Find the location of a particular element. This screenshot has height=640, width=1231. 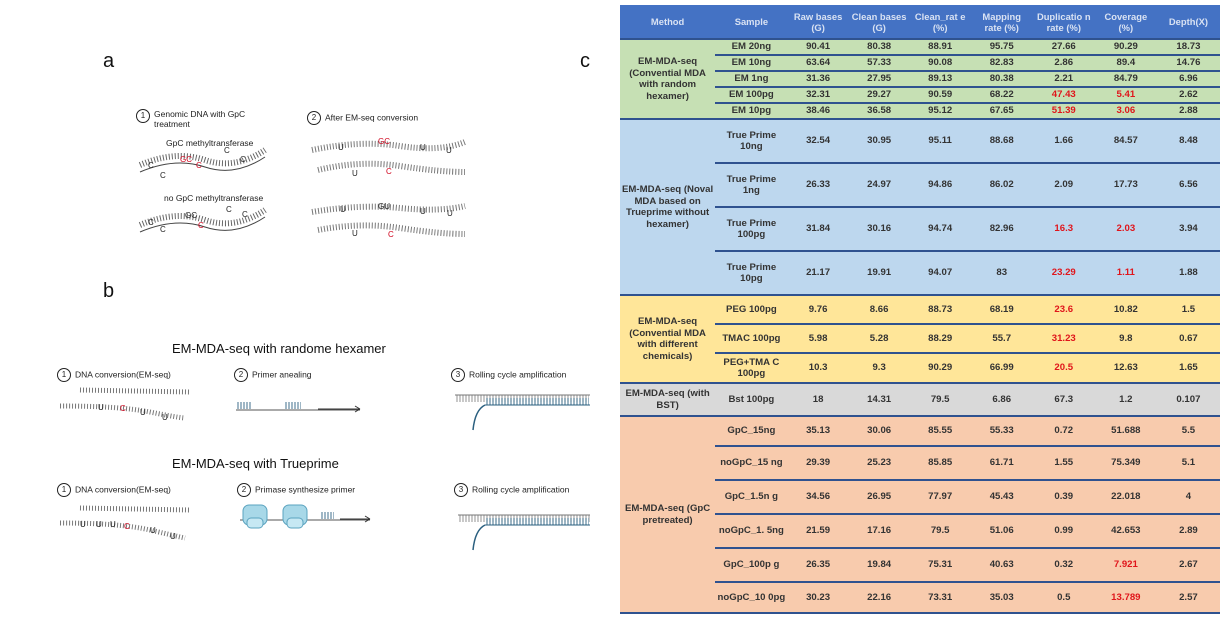

panel-b1-step2: 2 Primer anealing is located at coordinates (273, 375).